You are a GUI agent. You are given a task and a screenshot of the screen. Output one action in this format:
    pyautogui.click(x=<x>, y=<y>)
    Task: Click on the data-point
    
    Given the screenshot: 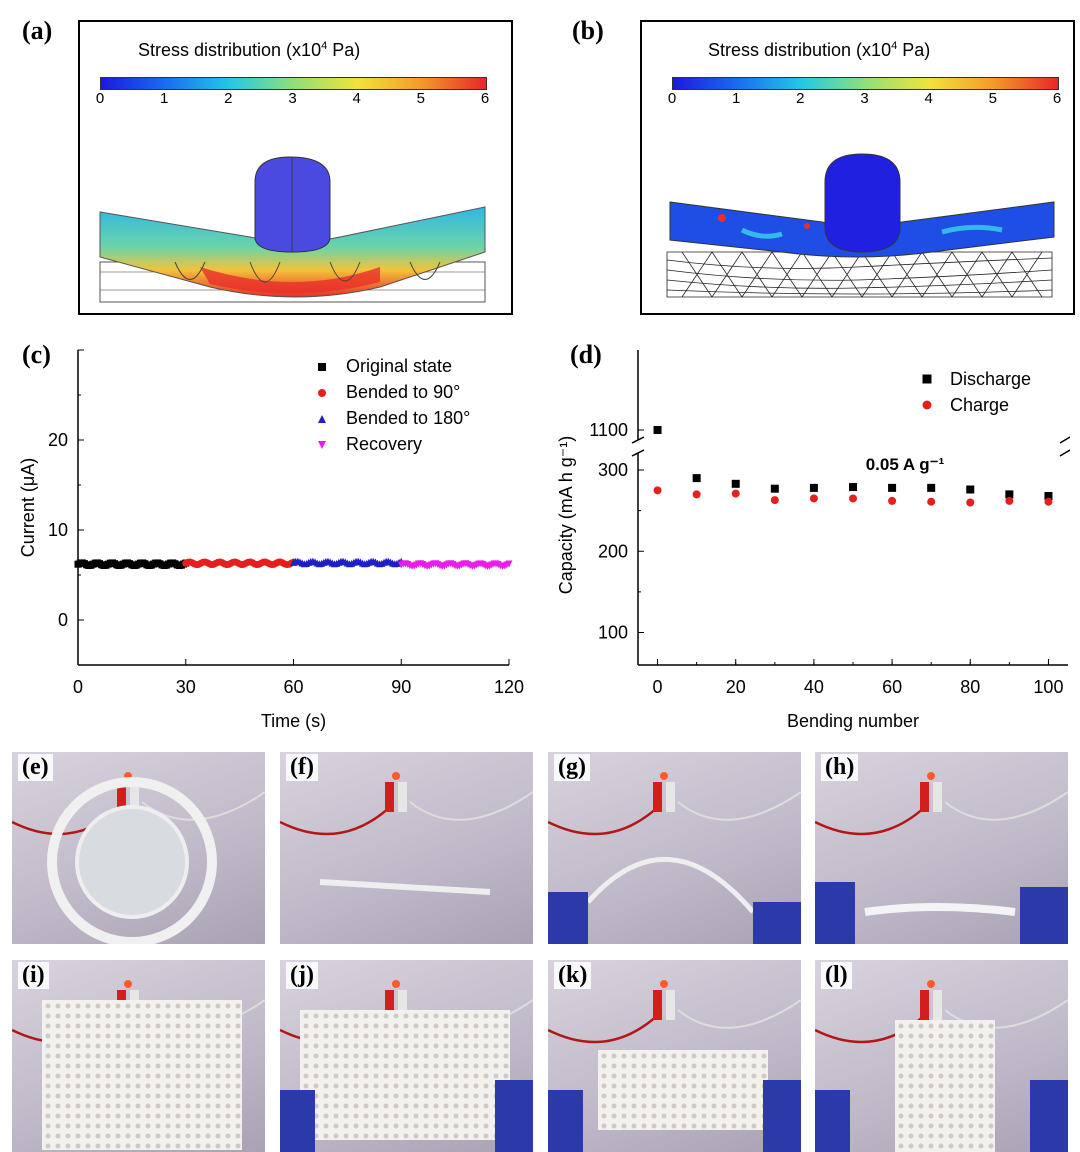 What is the action you would take?
    pyautogui.click(x=1048, y=501)
    